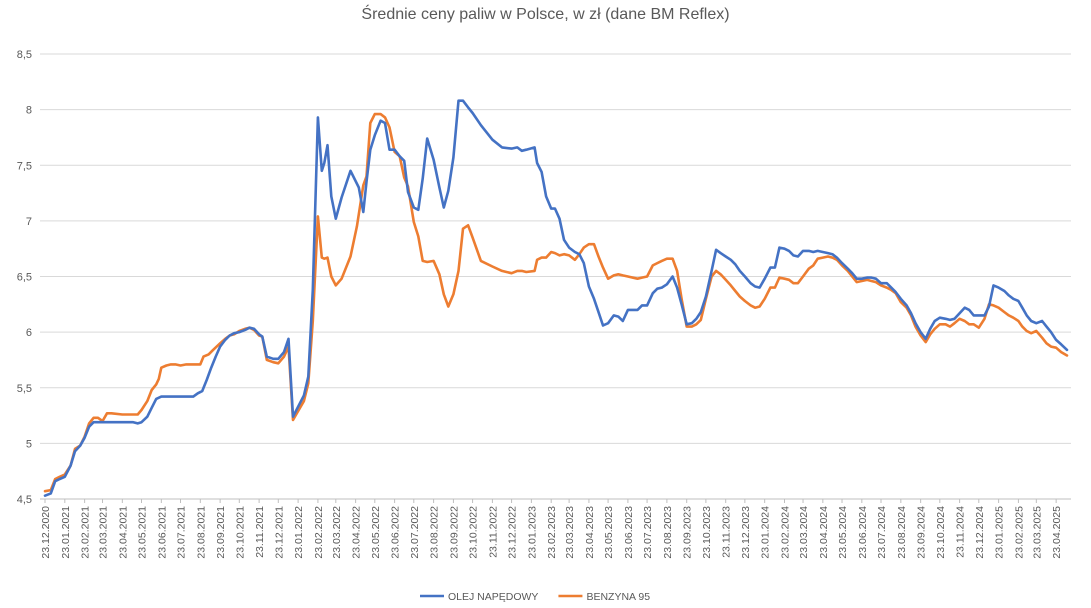 The height and width of the screenshot is (608, 1091). What do you see at coordinates (785, 532) in the screenshot?
I see `x-tick-label: 23.02.2024` at bounding box center [785, 532].